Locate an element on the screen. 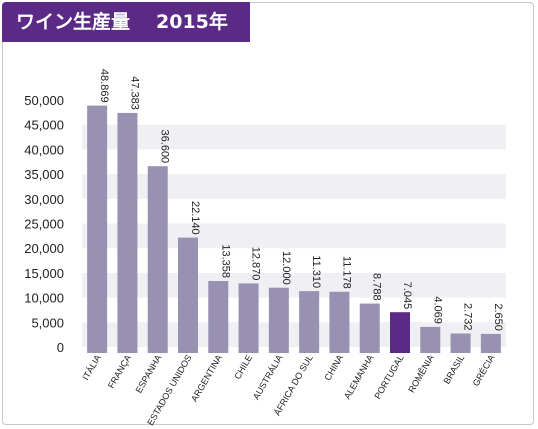 The image size is (538, 429). y-tick-label: 35,000 is located at coordinates (44, 174).